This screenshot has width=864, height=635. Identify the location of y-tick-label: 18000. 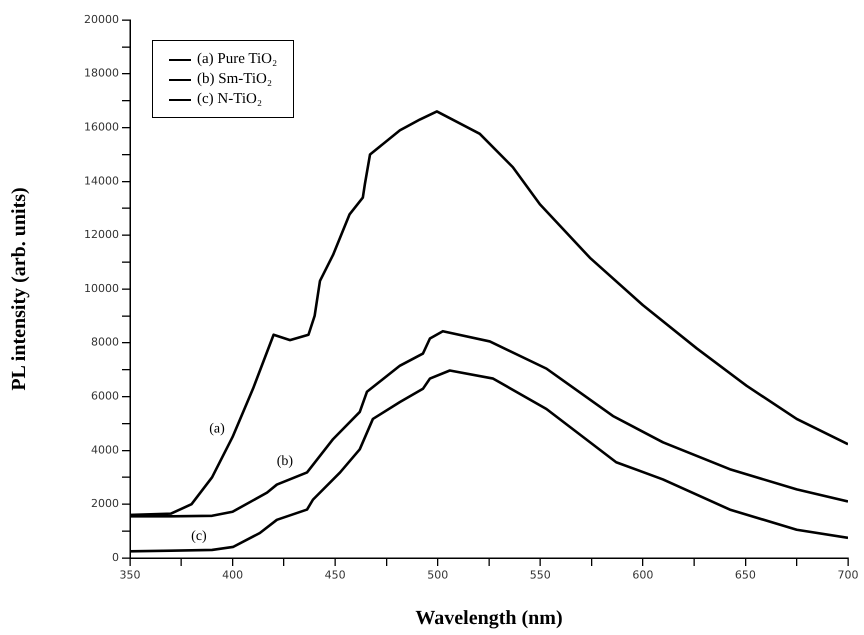
(101, 73).